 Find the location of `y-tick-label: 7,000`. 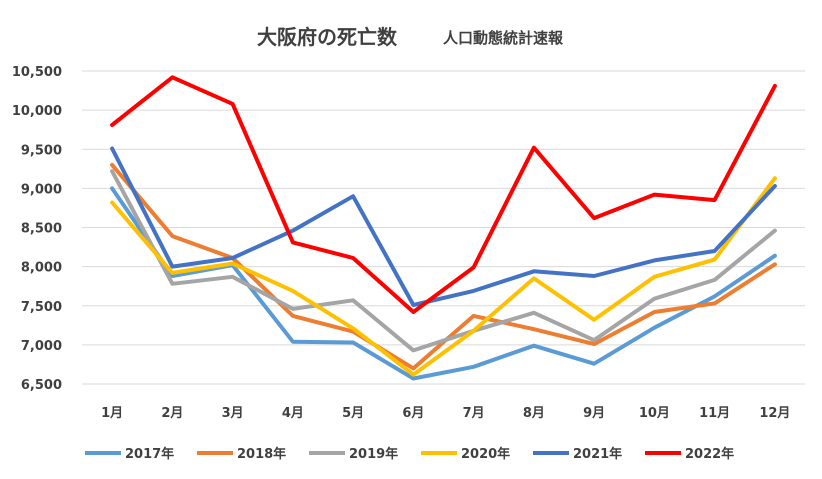

y-tick-label: 7,000 is located at coordinates (41, 346).